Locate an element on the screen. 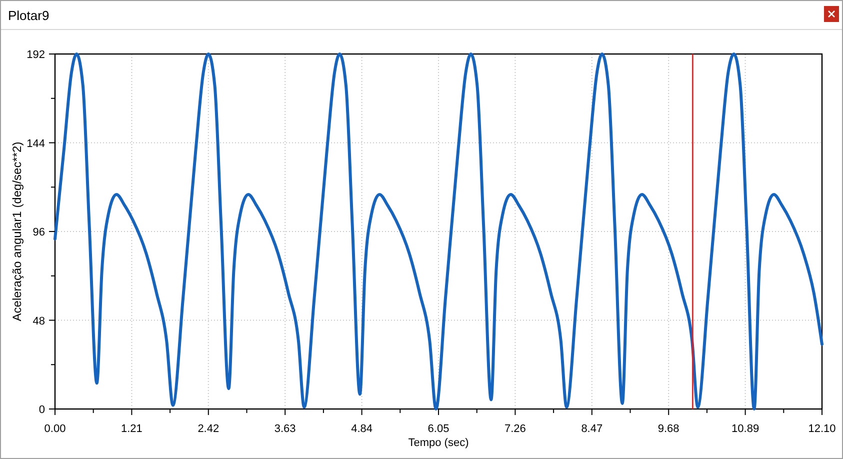 Image resolution: width=843 pixels, height=459 pixels. x-tick-label: 4.84 is located at coordinates (362, 429).